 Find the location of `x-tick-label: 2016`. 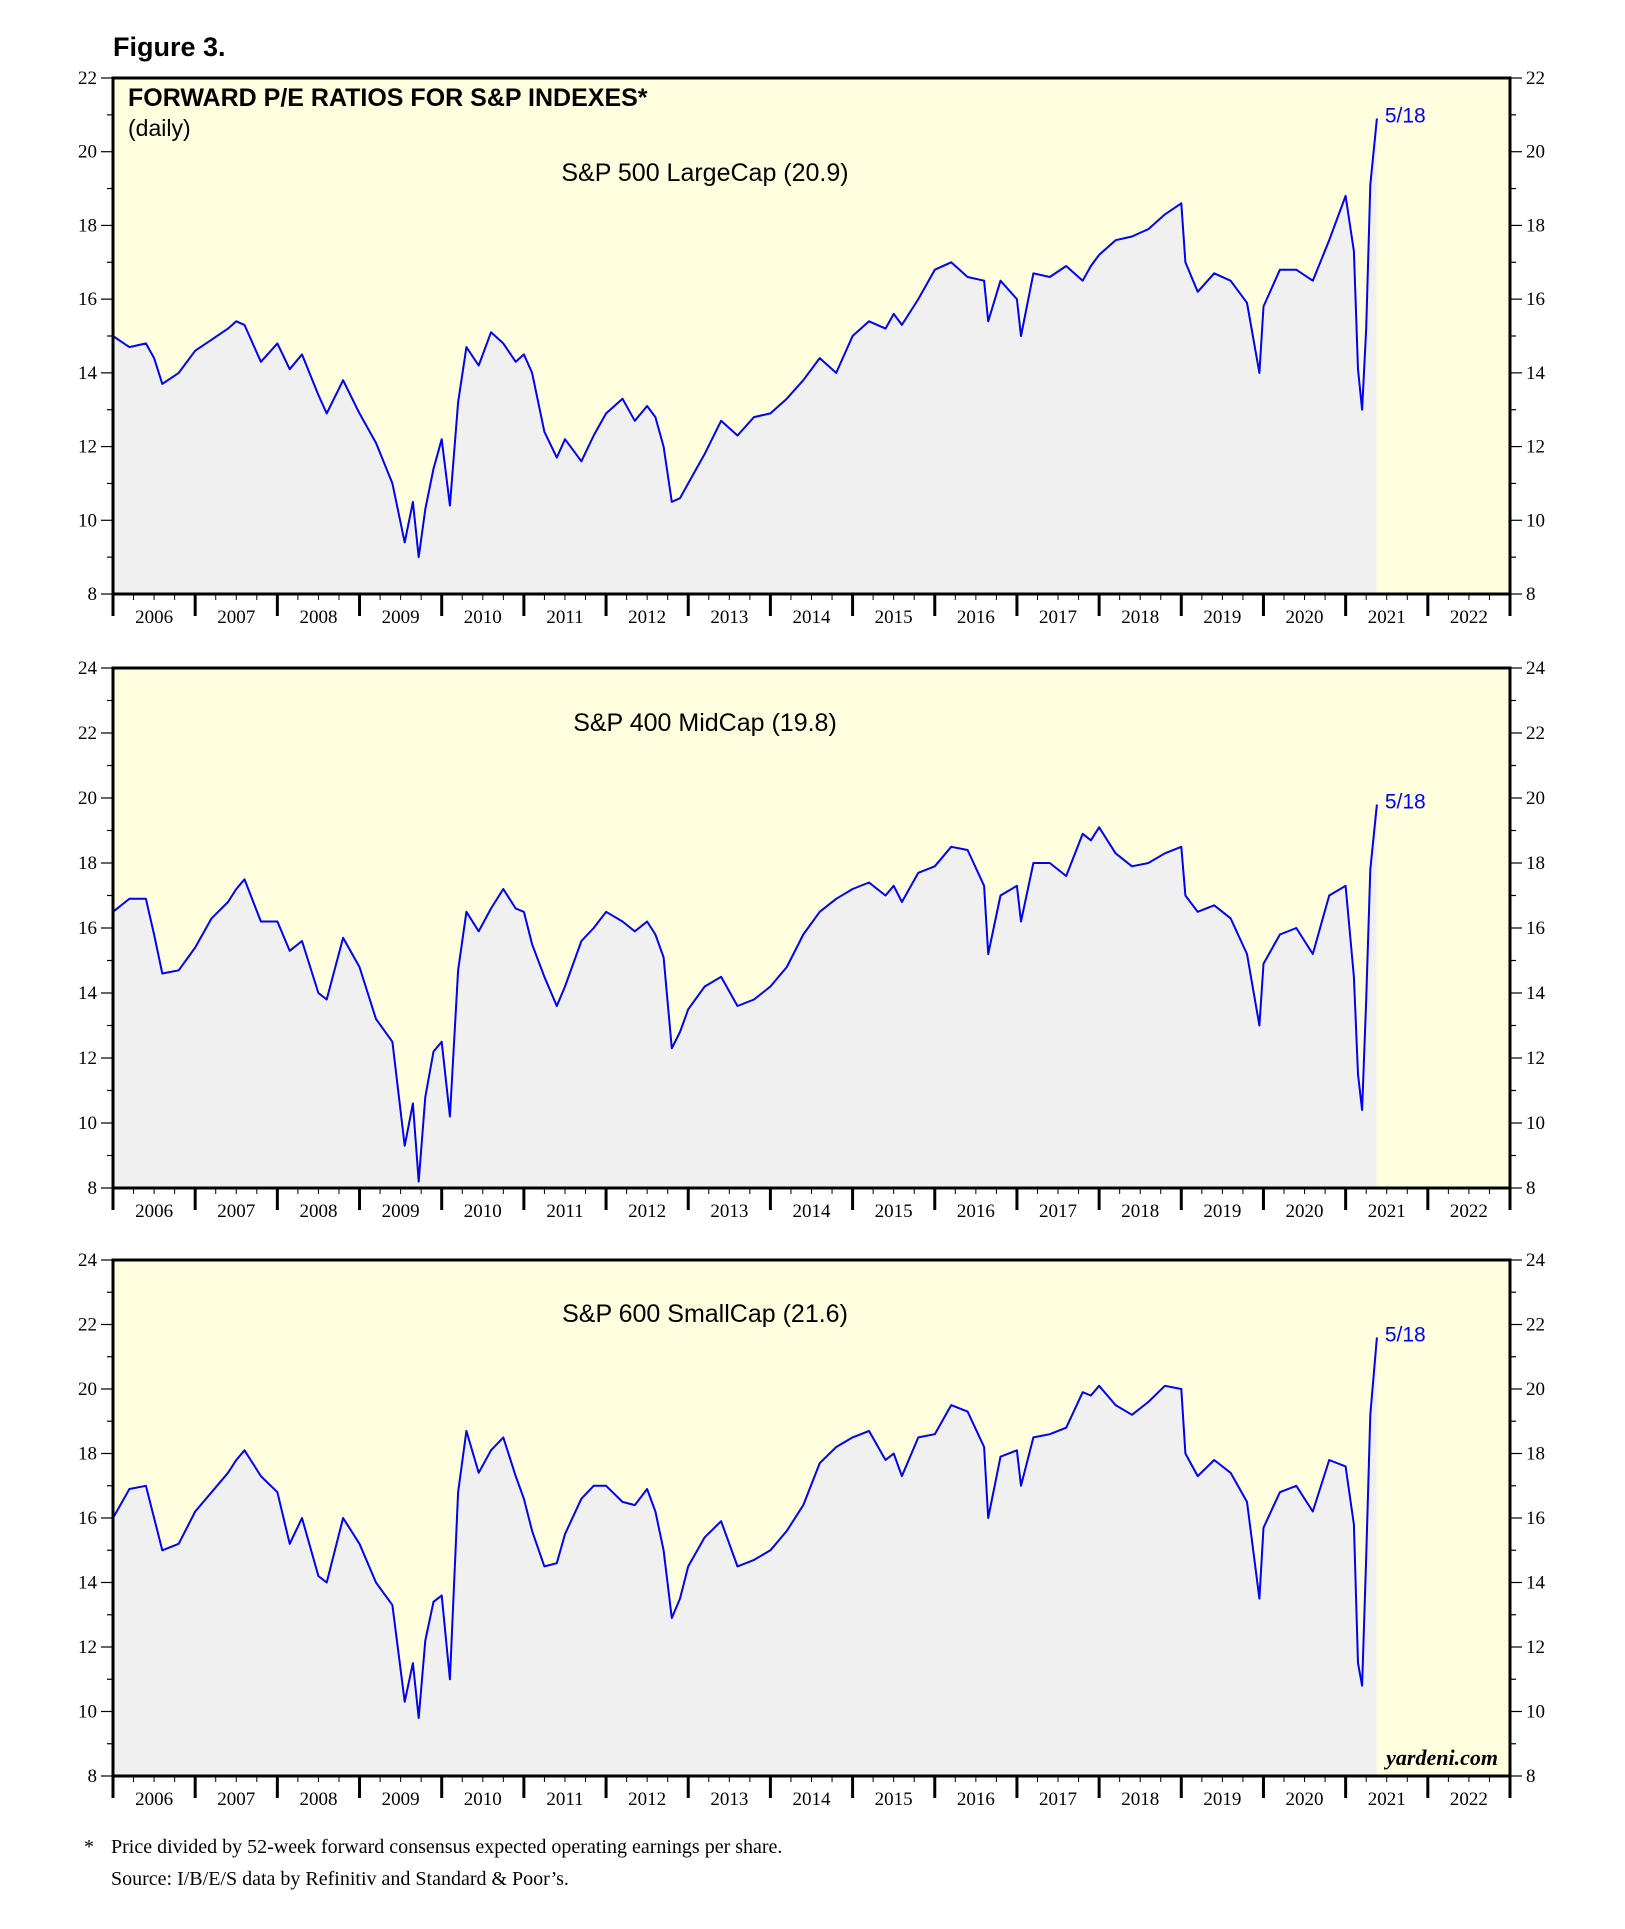

x-tick-label: 2016 is located at coordinates (976, 617).